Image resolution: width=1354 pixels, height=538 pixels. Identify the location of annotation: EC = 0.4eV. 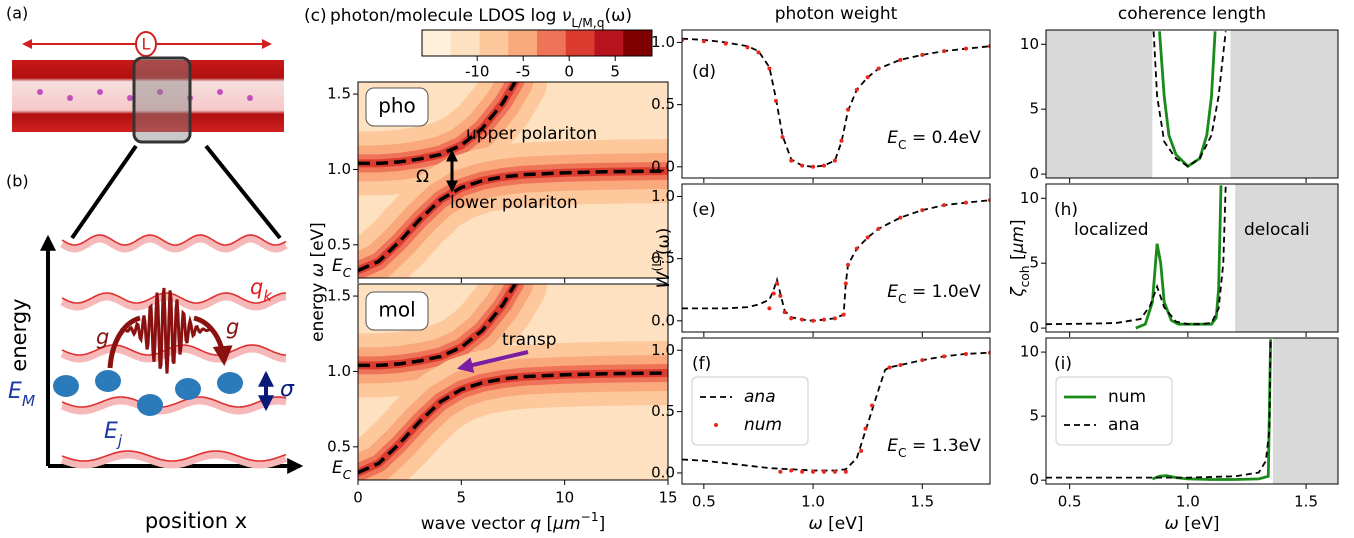
(934, 140).